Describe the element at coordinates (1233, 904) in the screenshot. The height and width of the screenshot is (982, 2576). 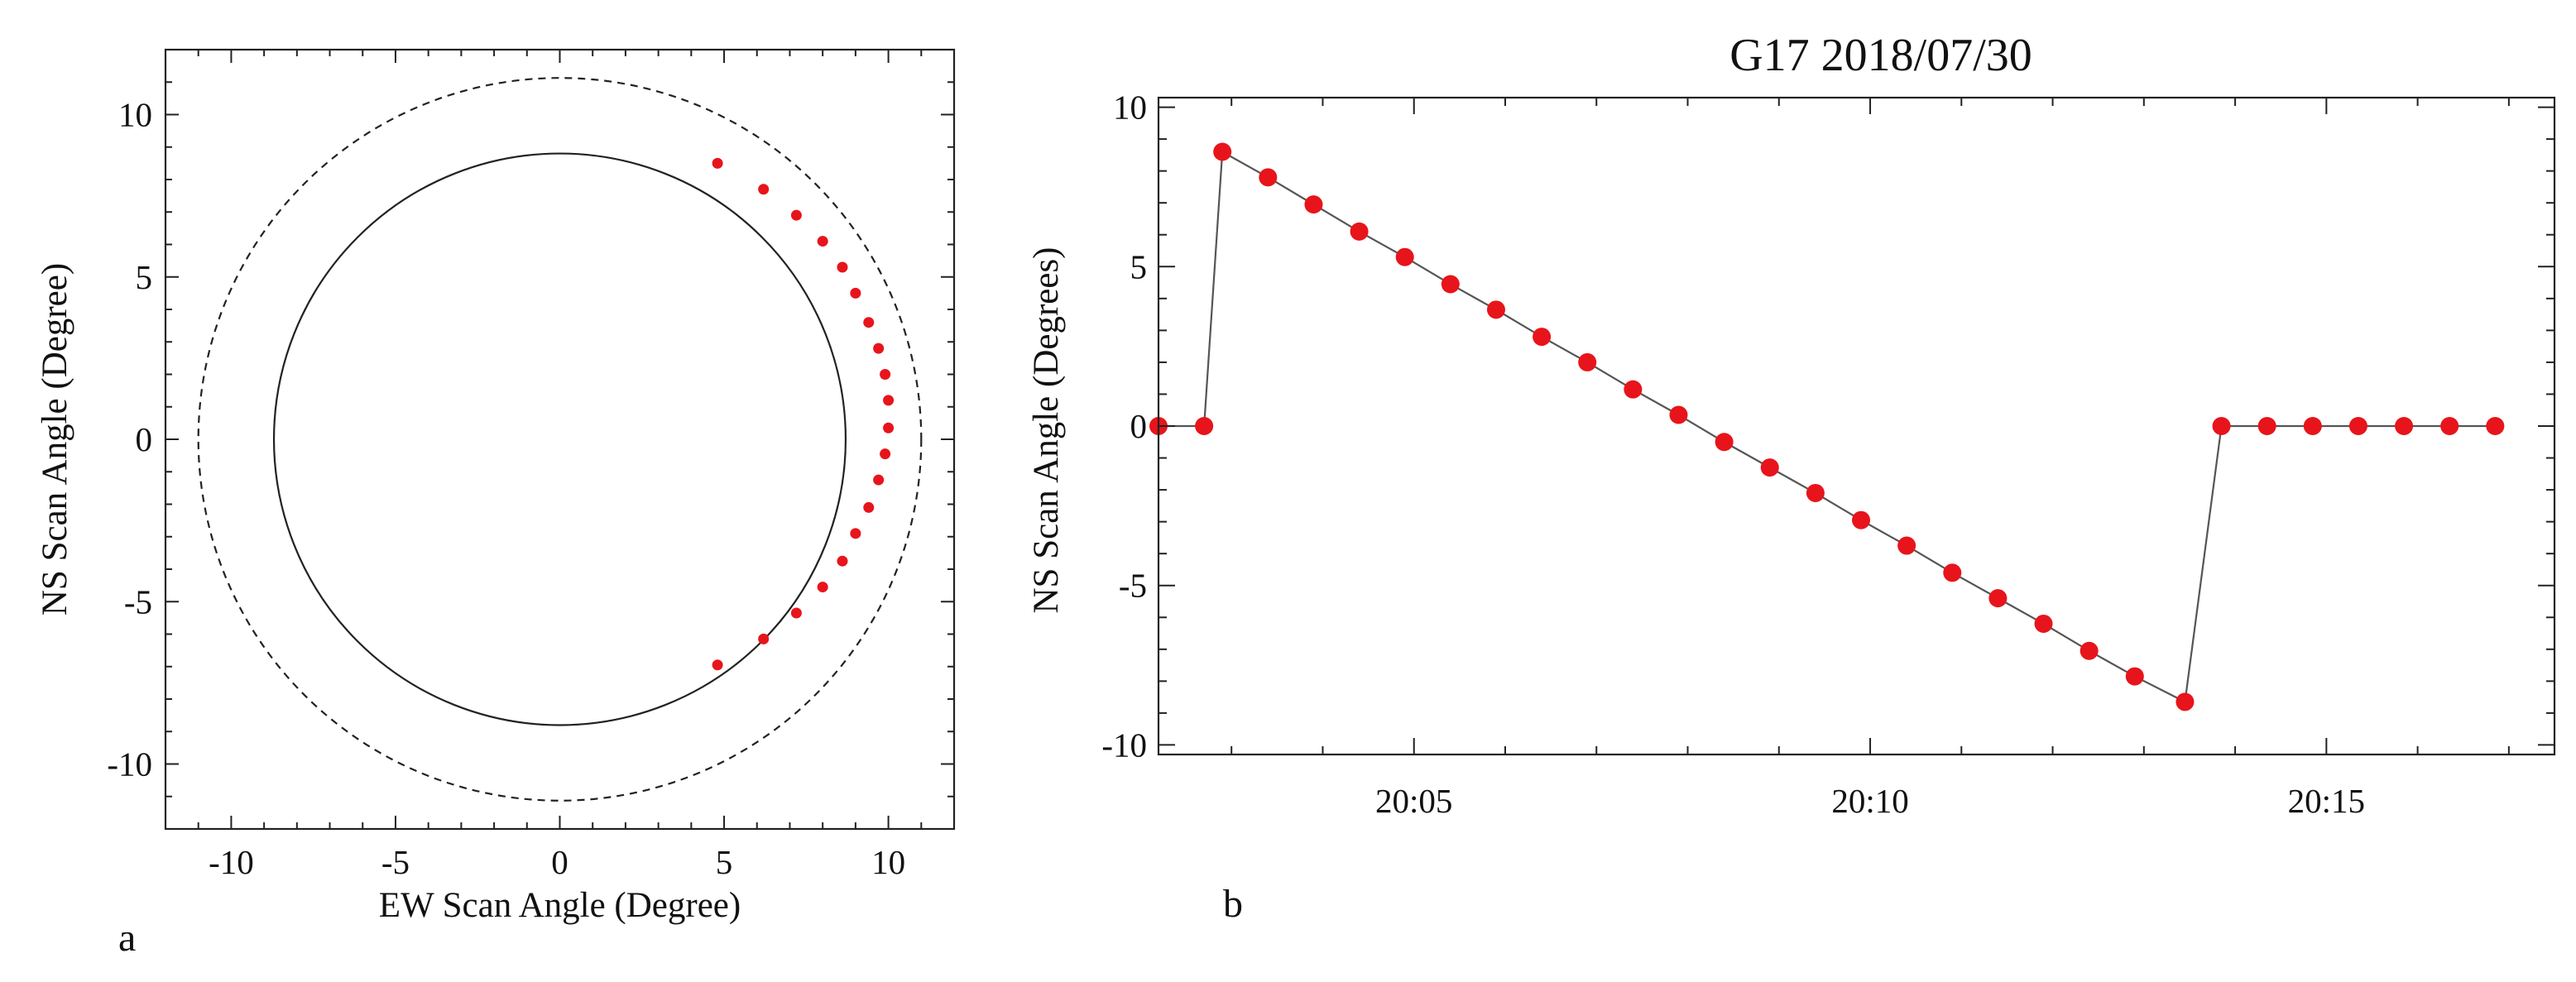
I see `panel-b-letter: b` at that location.